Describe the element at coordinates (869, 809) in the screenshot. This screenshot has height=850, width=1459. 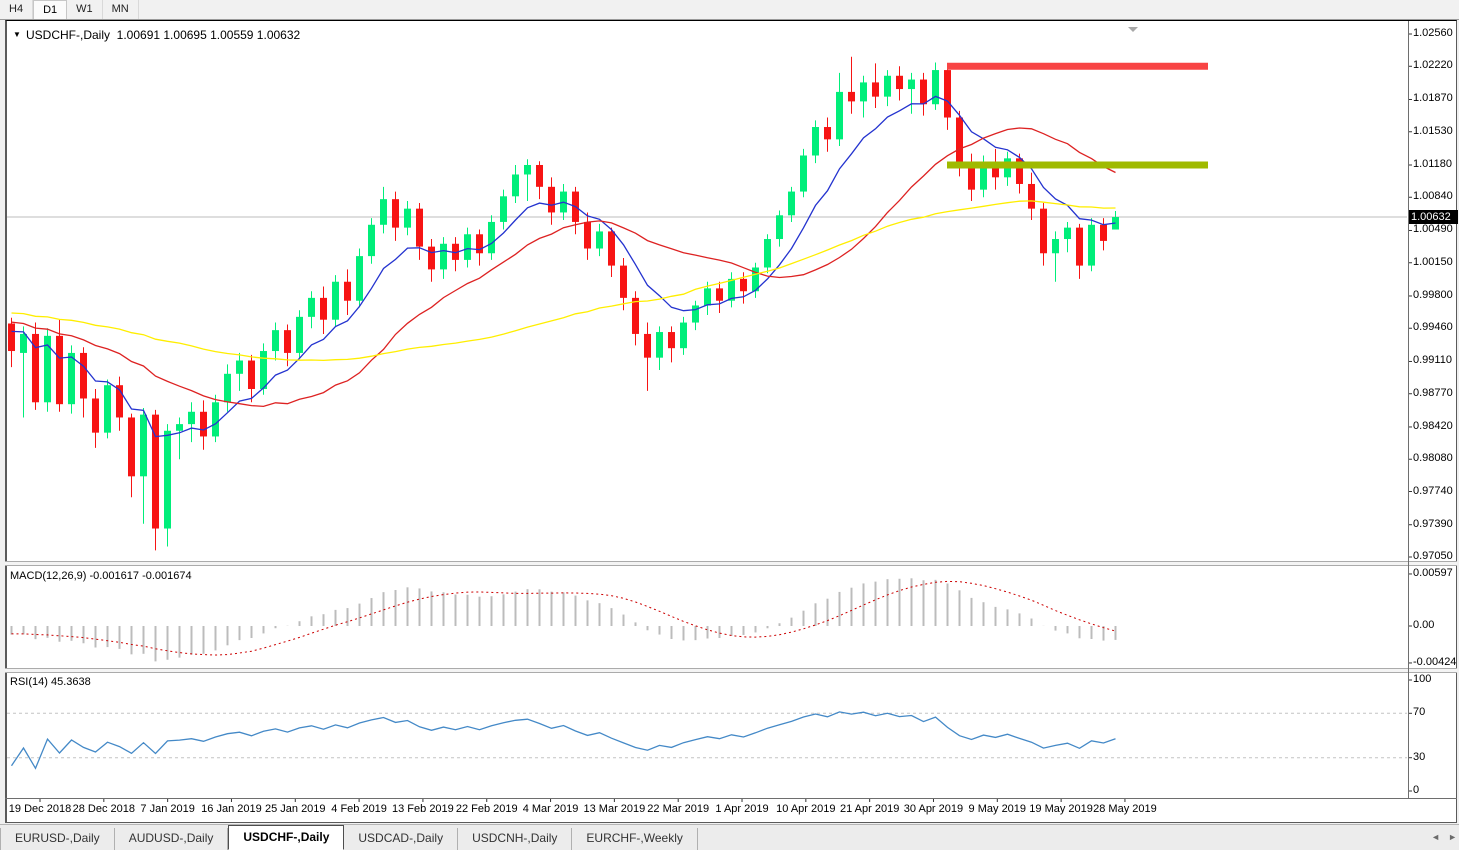
I see `time-axis-label: 21 Apr 2019` at that location.